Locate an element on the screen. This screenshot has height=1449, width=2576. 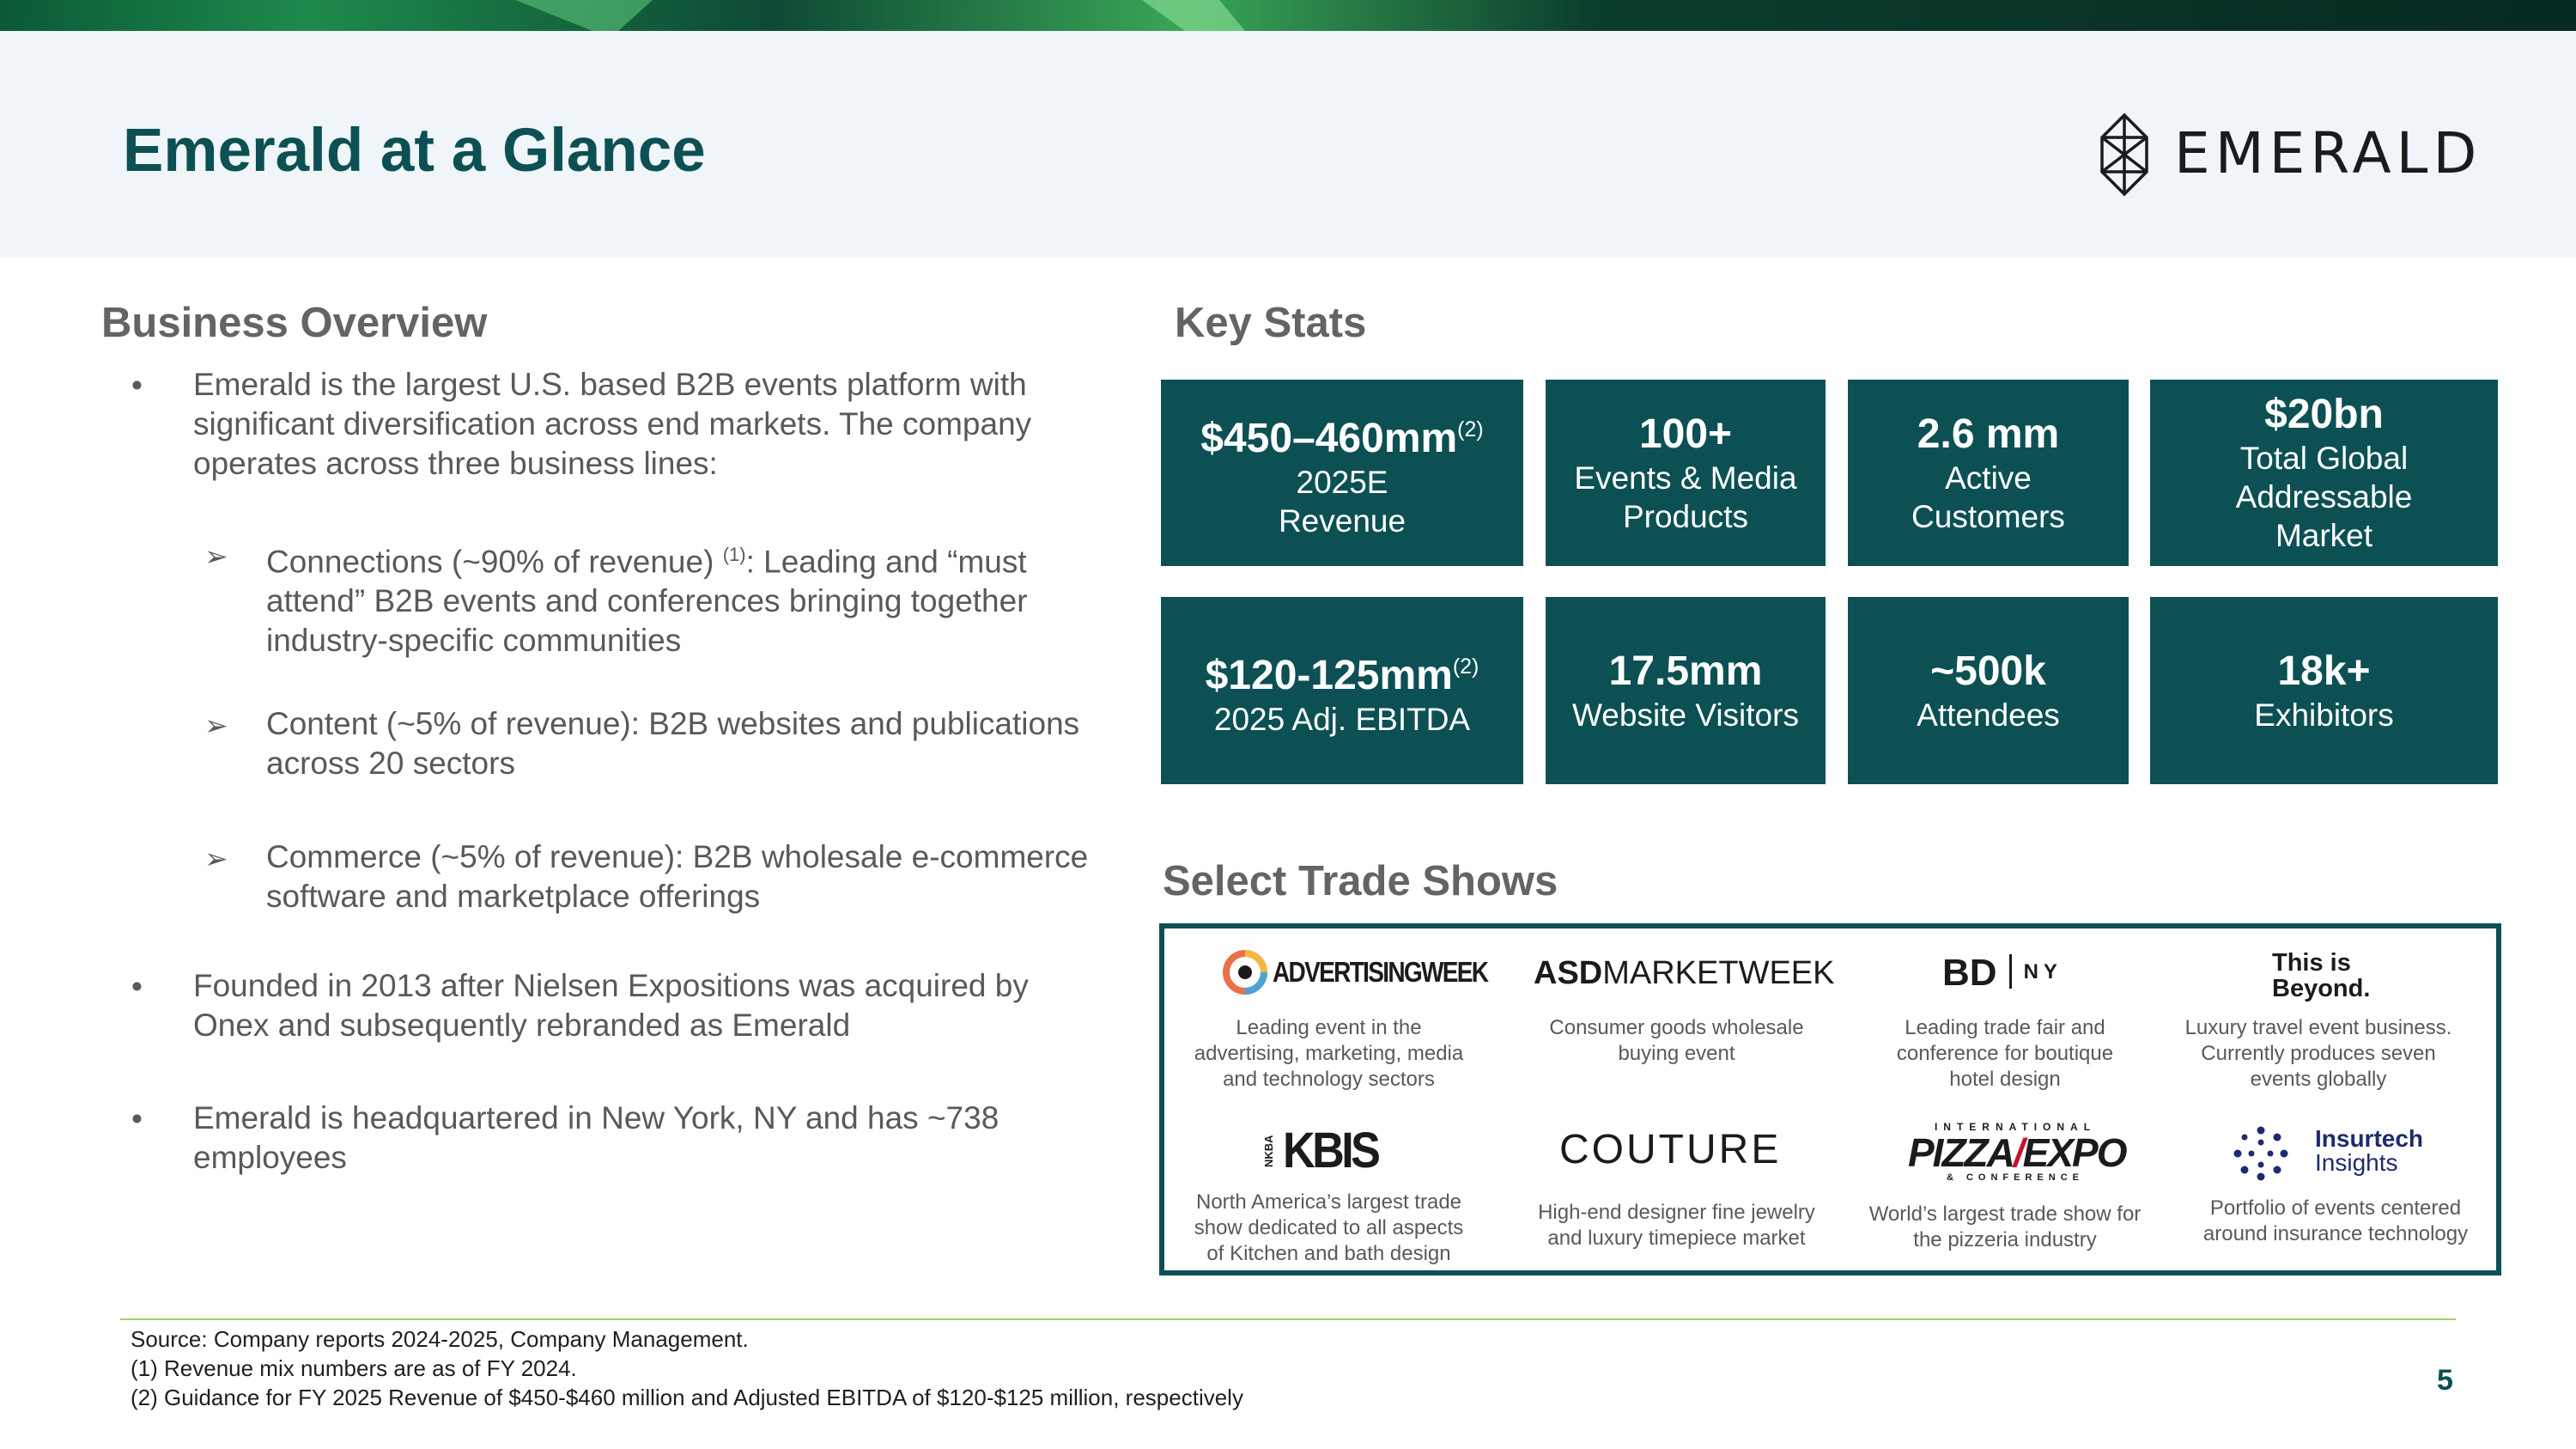
stat-card-attendees: ~500k Attendees is located at coordinates (1989, 690).